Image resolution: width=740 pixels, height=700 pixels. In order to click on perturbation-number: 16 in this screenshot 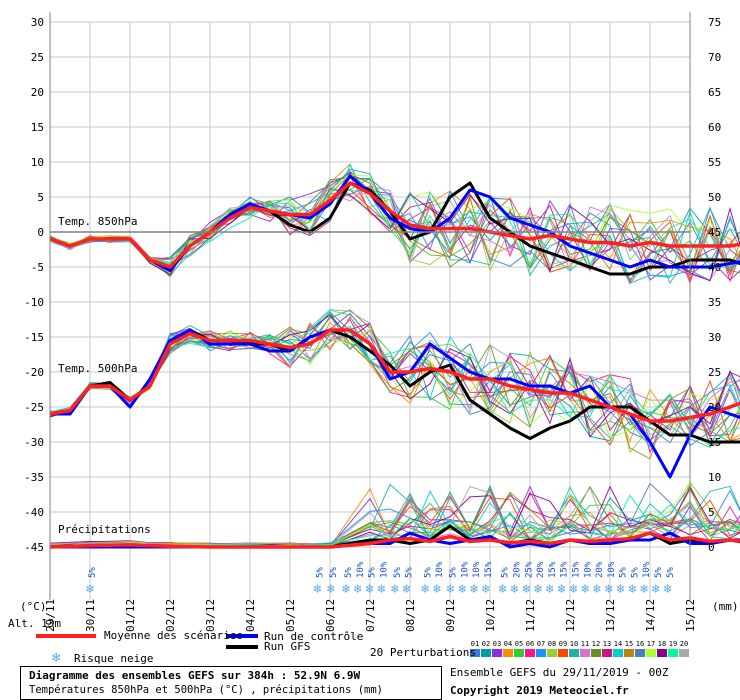, I will do `click(640, 644)`.